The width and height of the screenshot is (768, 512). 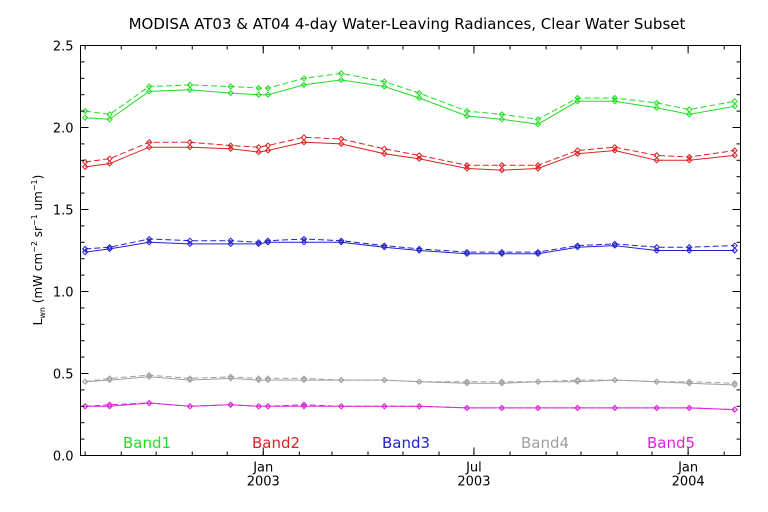 What do you see at coordinates (671, 443) in the screenshot?
I see `legend-band5: Band5` at bounding box center [671, 443].